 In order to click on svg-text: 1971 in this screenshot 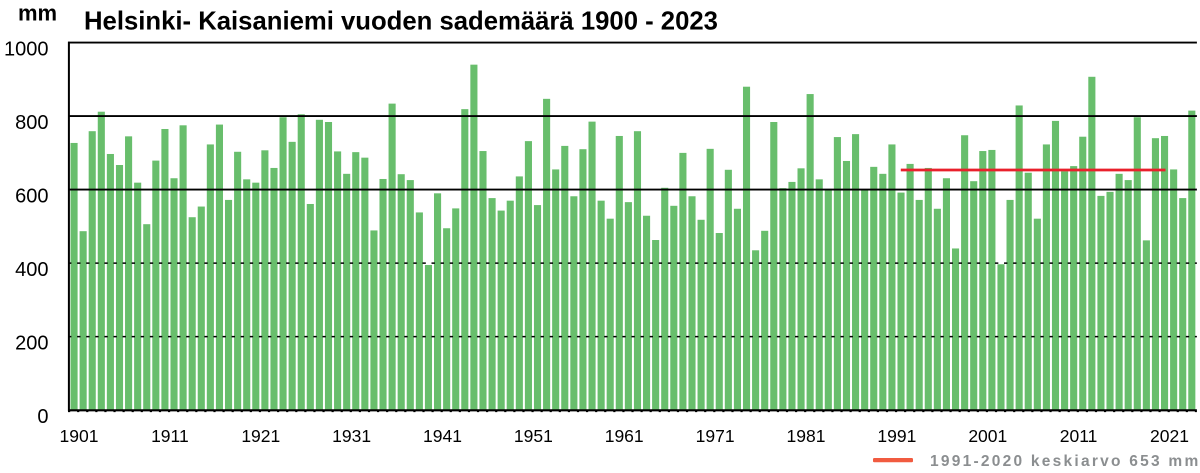, I will do `click(715, 436)`.